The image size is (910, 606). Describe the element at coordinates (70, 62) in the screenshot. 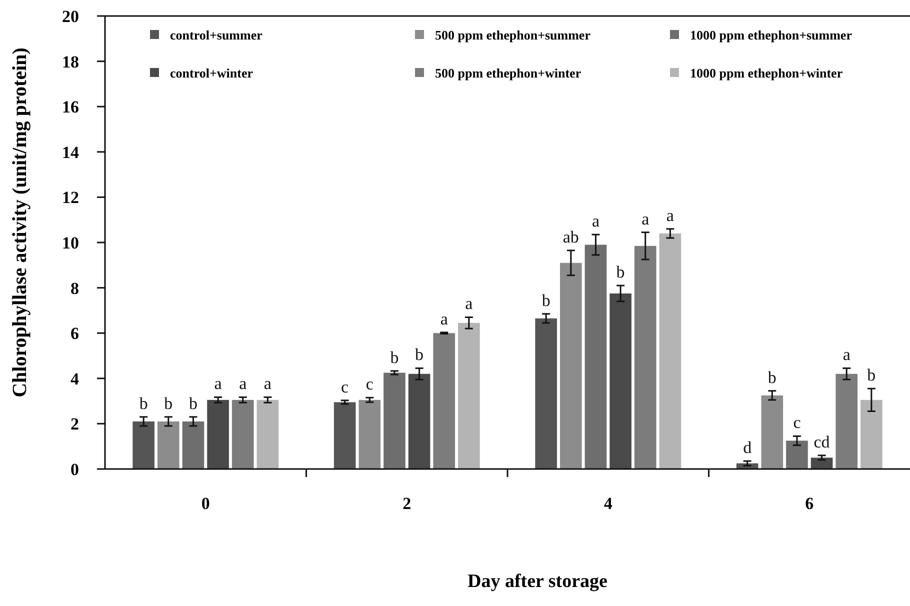

I see `y-tick-label: 18` at that location.